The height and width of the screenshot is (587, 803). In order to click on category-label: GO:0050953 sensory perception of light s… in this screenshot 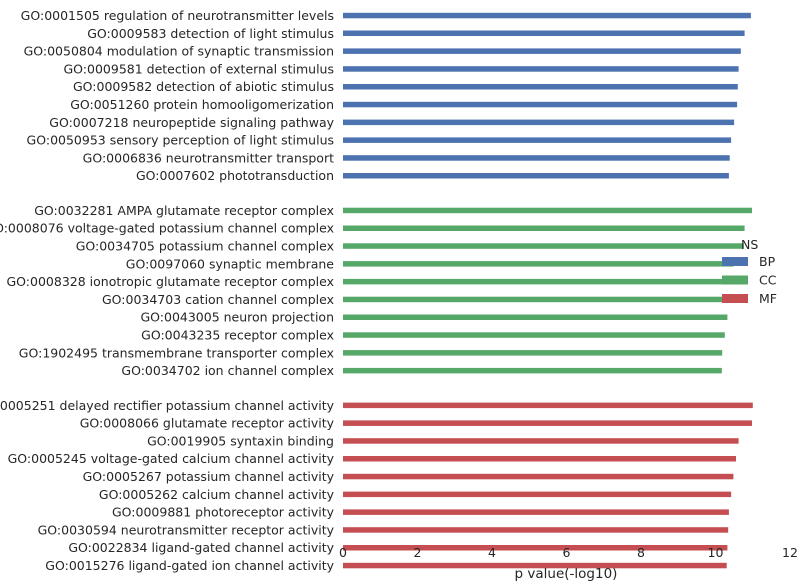, I will do `click(180, 140)`.